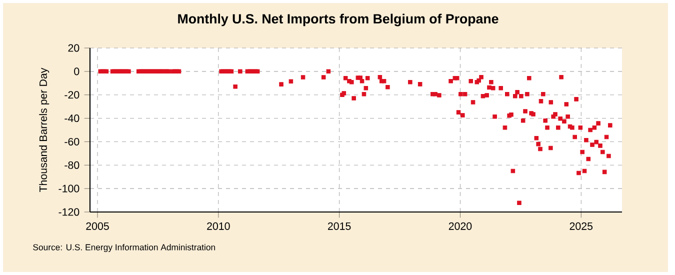 This screenshot has height=275, width=675. Describe the element at coordinates (218, 226) in the screenshot. I see `x-tick-label: 2010` at that location.